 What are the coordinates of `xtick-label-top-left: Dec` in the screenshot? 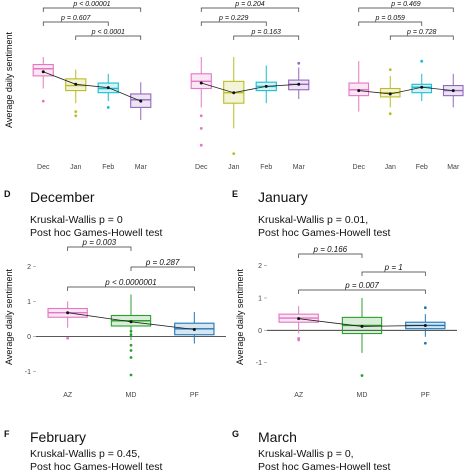 It's located at (43, 167).